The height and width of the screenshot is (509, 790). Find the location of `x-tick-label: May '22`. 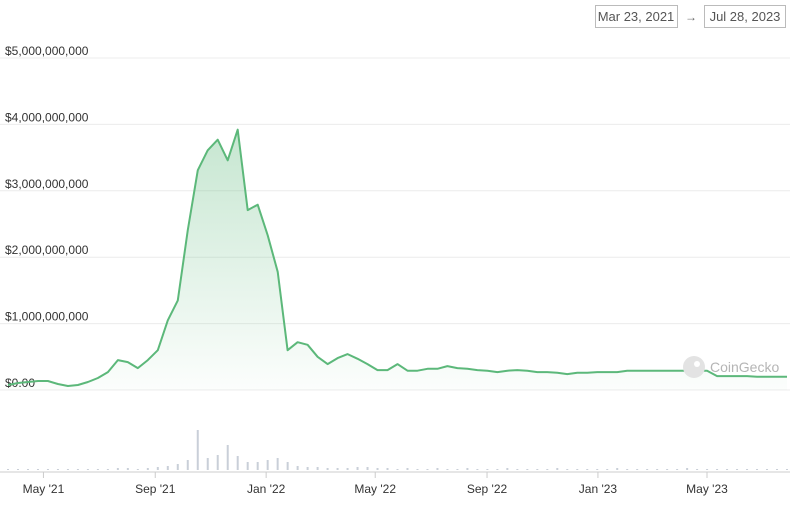

x-tick-label: May '22 is located at coordinates (375, 489).